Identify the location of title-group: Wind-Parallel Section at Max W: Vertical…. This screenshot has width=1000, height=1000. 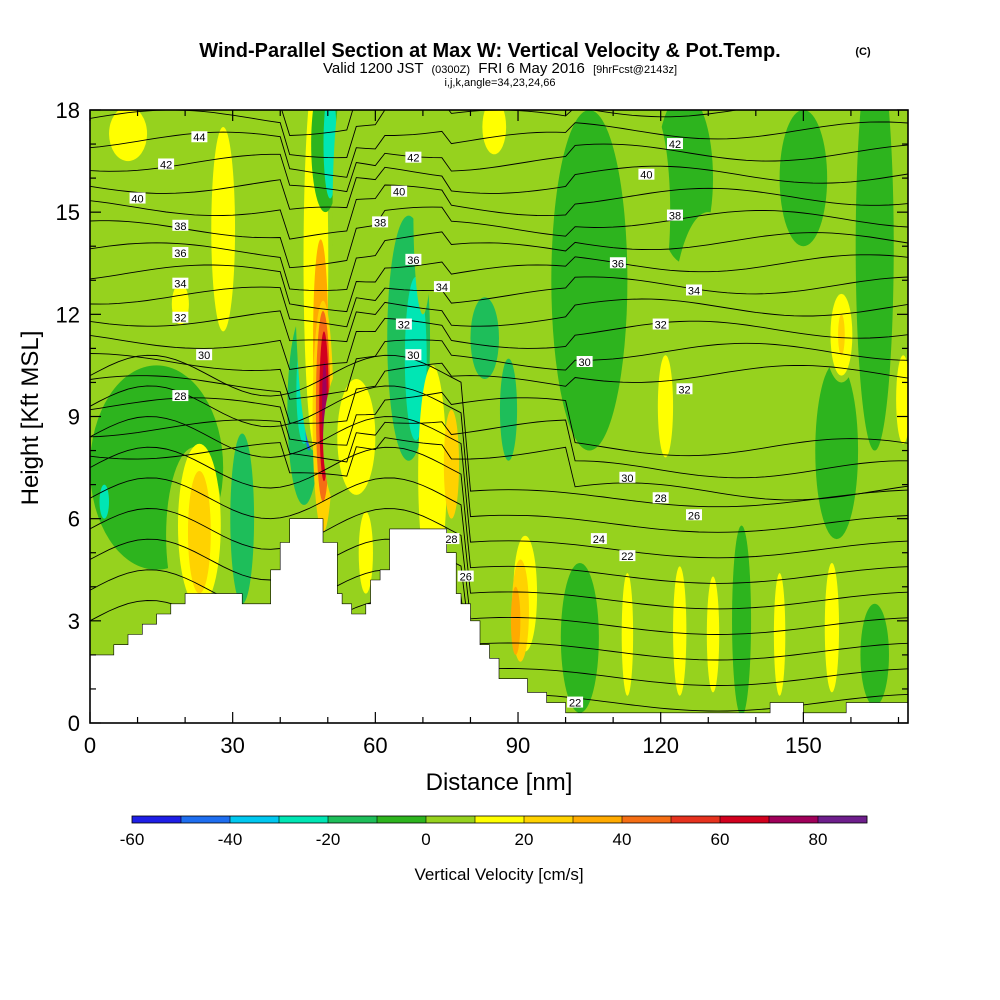
(535, 64).